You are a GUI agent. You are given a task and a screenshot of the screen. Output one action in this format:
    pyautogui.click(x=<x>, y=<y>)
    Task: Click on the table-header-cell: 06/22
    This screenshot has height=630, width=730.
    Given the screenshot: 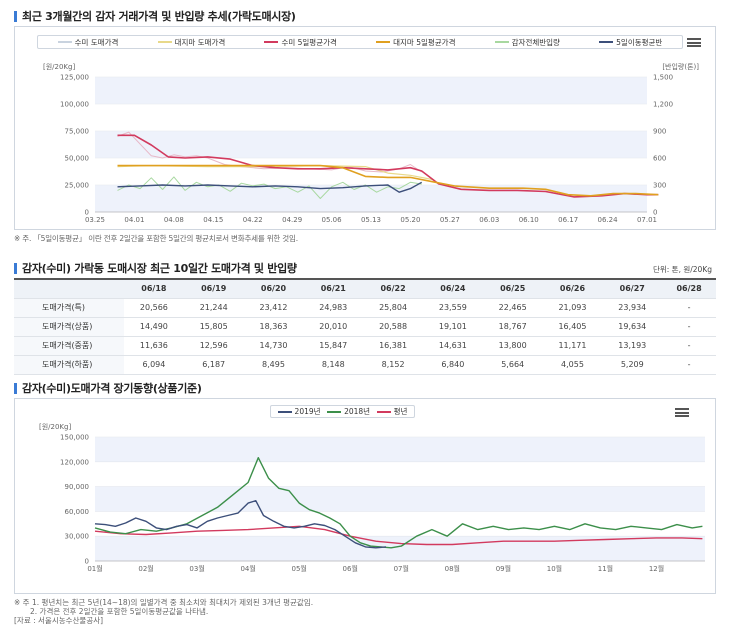 What is the action you would take?
    pyautogui.click(x=393, y=288)
    